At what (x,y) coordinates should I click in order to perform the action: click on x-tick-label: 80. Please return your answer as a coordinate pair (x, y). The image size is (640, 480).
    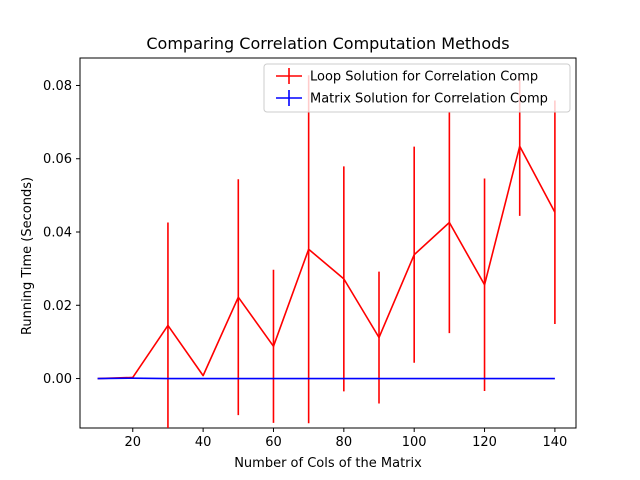
    Looking at the image, I should click on (344, 442).